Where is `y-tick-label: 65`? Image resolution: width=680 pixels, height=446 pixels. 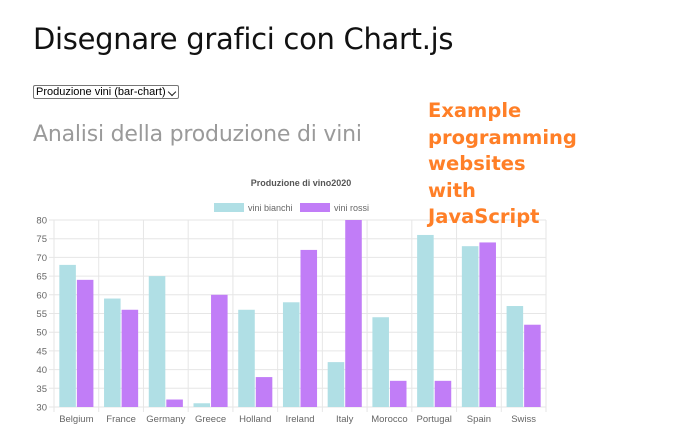
y-tick-label: 65 is located at coordinates (41, 277).